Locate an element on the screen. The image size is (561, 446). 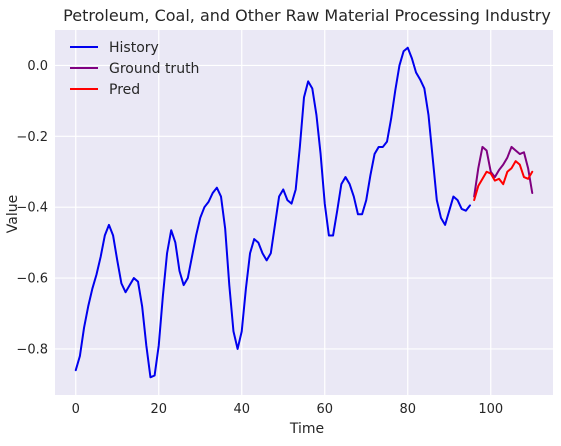
series-line-pred is located at coordinates (503, 181).